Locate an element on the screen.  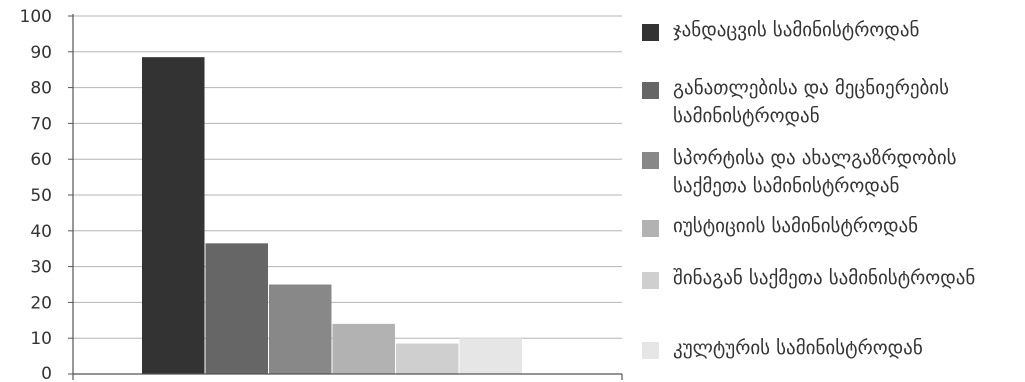
y-tick-label: 80 is located at coordinates (41, 89).